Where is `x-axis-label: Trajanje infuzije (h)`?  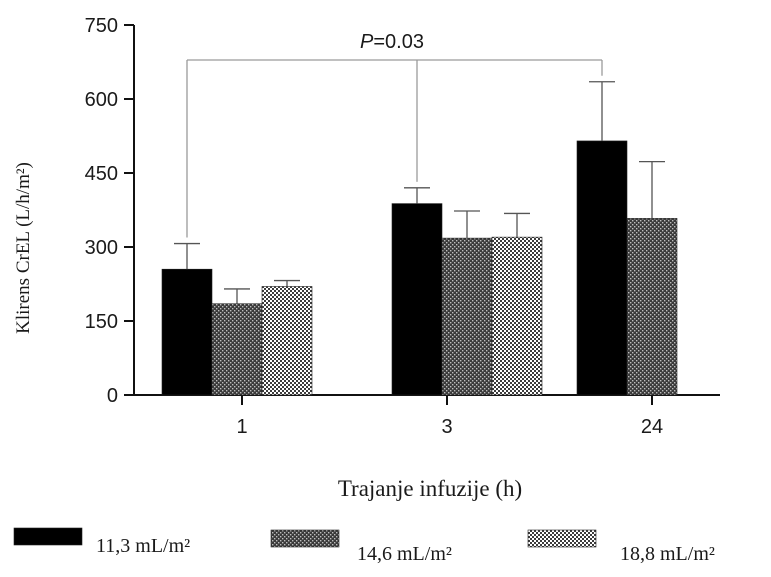 x-axis-label: Trajanje infuzije (h) is located at coordinates (430, 488).